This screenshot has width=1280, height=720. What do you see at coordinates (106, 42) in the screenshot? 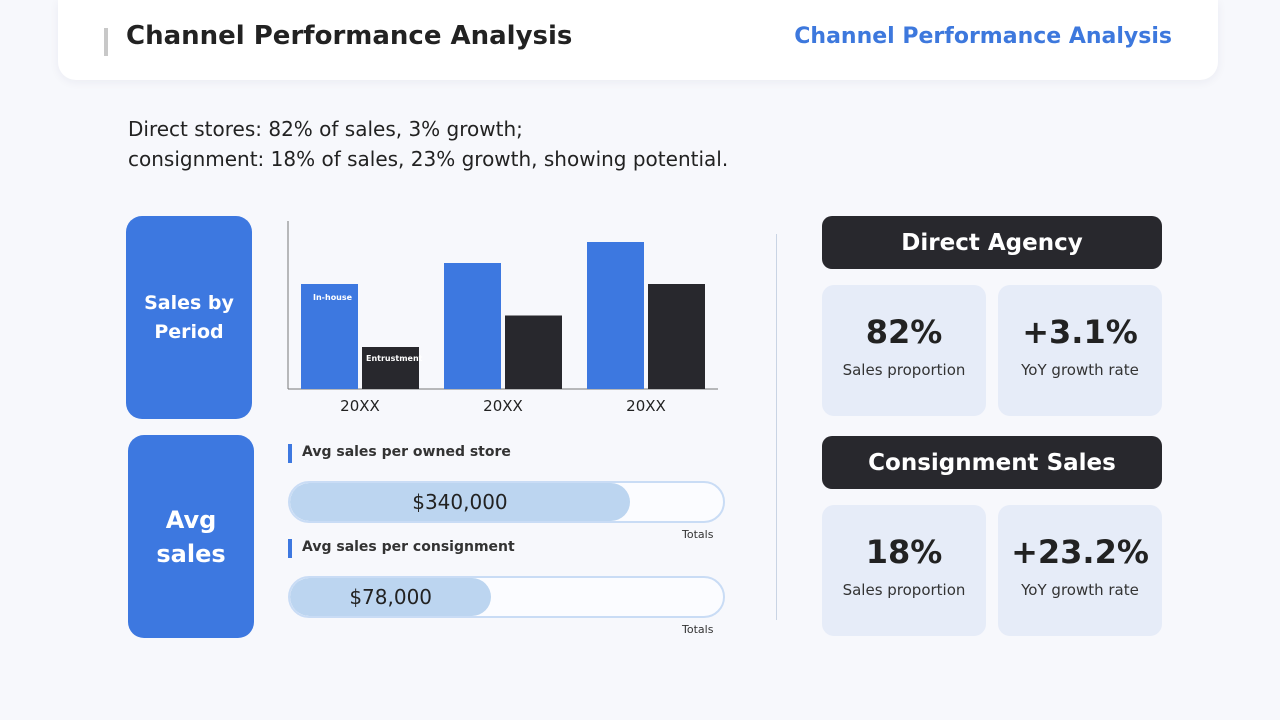
I see `title-accent-bar` at bounding box center [106, 42].